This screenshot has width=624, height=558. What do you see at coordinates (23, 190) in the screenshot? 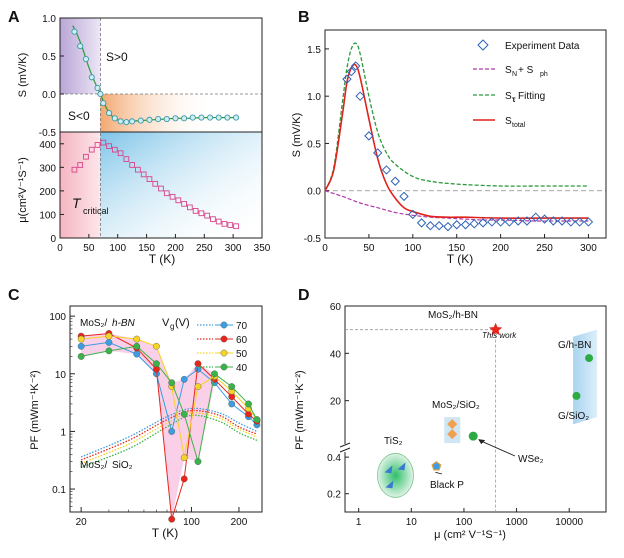
I see `a-ylabel-bottom: μ(cm²V⁻¹S⁻¹)` at bounding box center [23, 190].